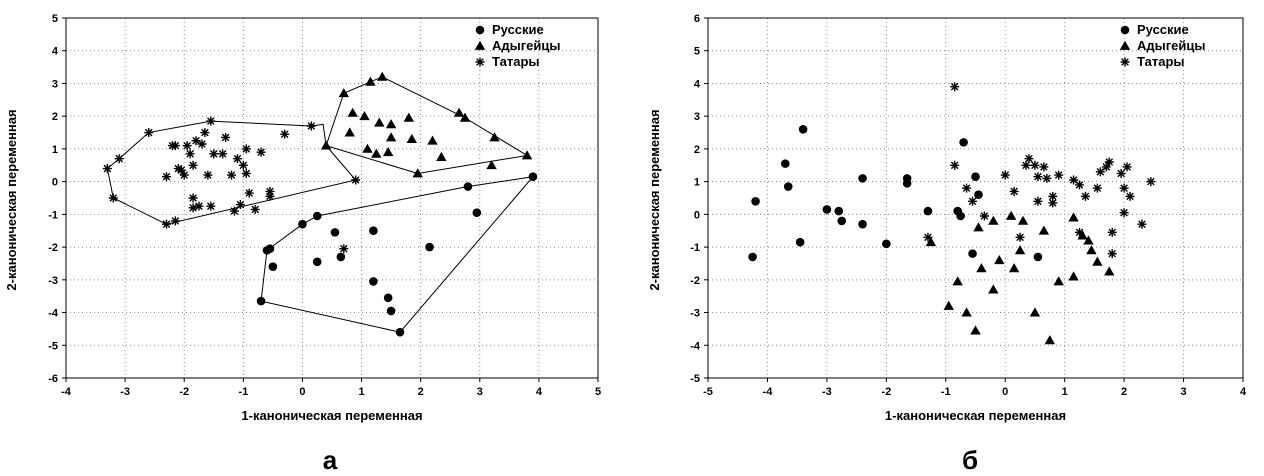  What do you see at coordinates (1125, 30) in the screenshot?
I see `legend-marker` at bounding box center [1125, 30].